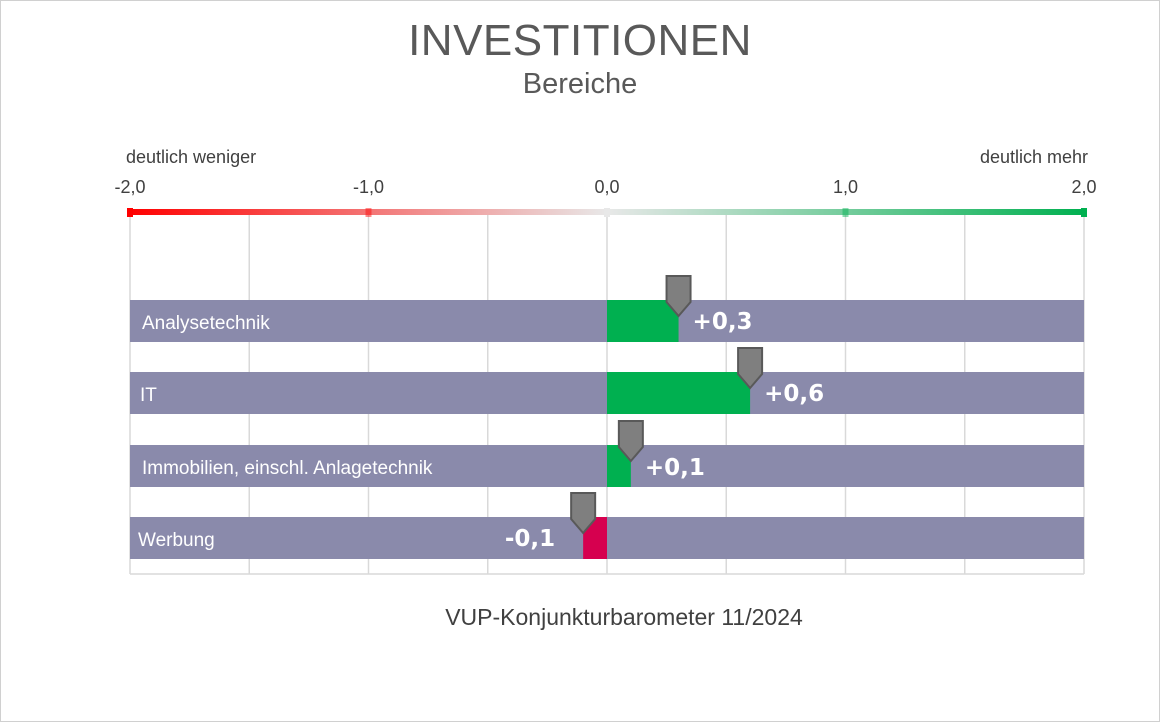  Describe the element at coordinates (287, 468) in the screenshot. I see `category-label: Immobilien, einschl. Anlagetechnik` at that location.